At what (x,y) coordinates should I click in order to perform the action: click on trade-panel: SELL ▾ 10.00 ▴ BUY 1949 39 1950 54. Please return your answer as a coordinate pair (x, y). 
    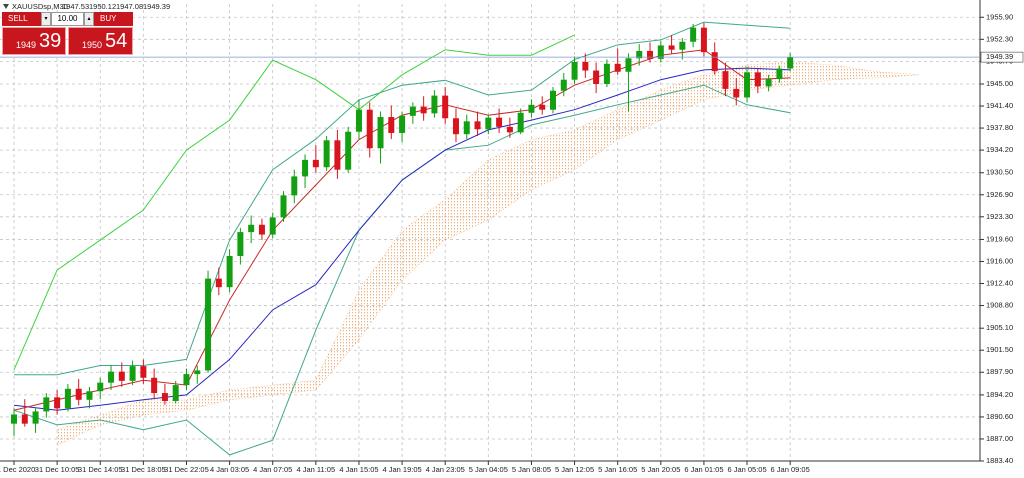
    Looking at the image, I should click on (67, 33).